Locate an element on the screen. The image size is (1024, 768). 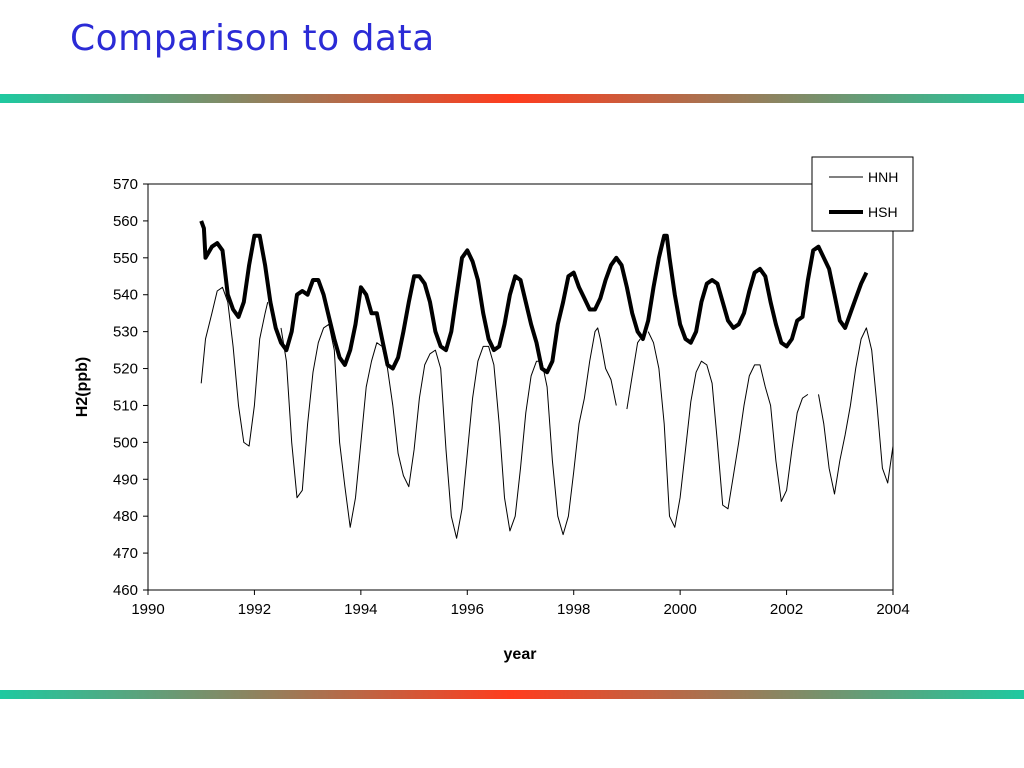
legend-label-hnh: HNH is located at coordinates (883, 177).